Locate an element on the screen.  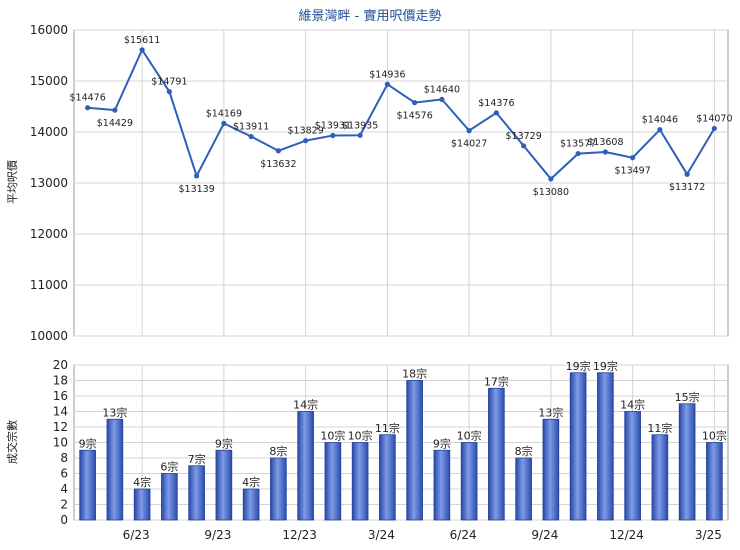
price-data-label: $13139 is located at coordinates (196, 189).